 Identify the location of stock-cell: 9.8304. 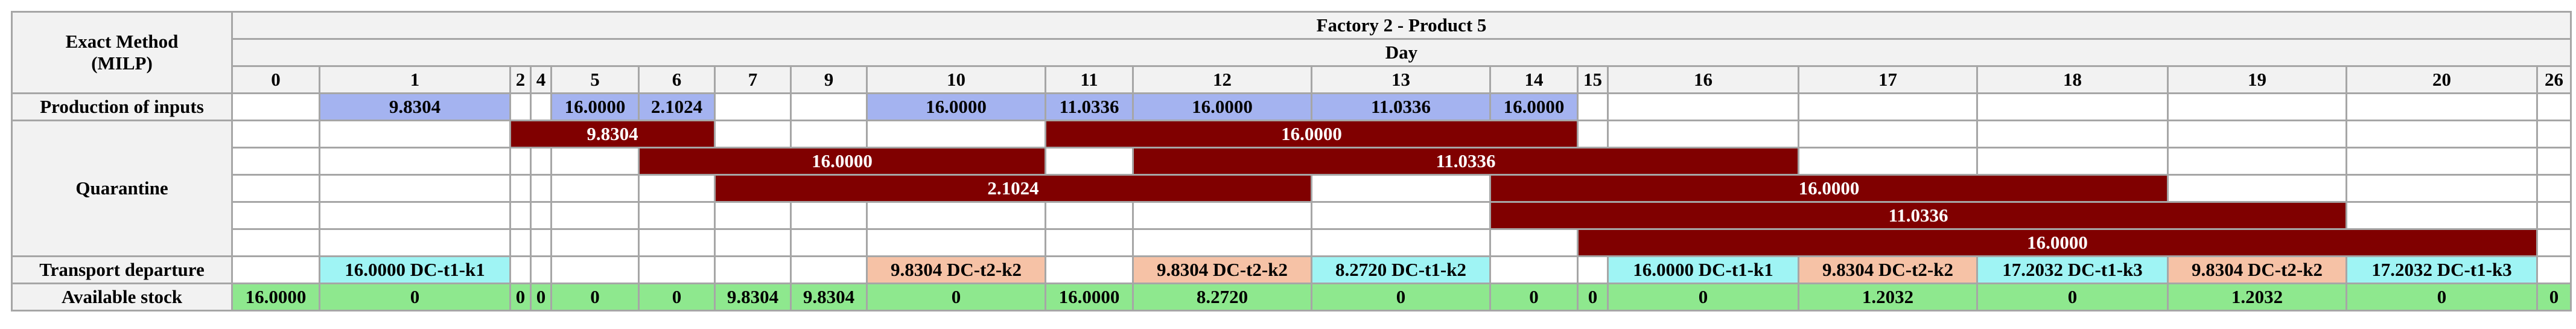
(829, 297).